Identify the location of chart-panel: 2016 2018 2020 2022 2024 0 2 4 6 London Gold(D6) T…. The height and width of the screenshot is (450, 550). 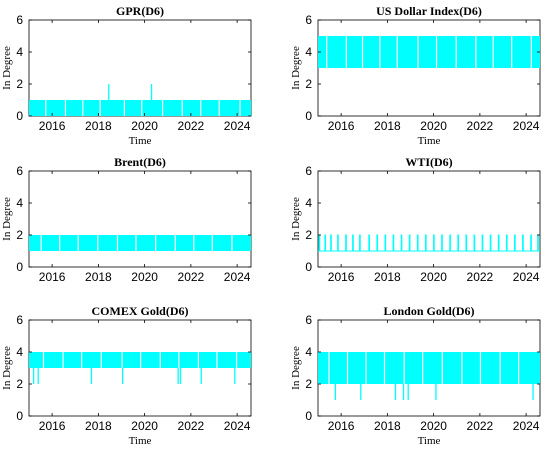
(415, 375).